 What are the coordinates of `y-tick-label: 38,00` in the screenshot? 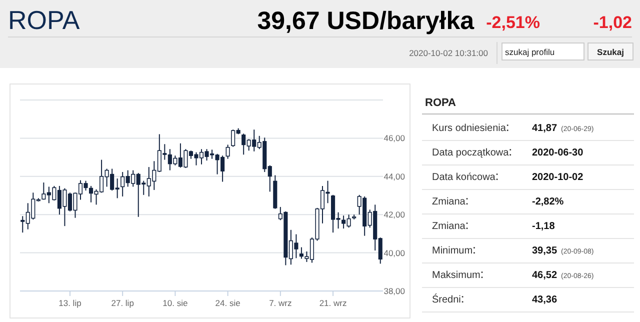 It's located at (395, 291).